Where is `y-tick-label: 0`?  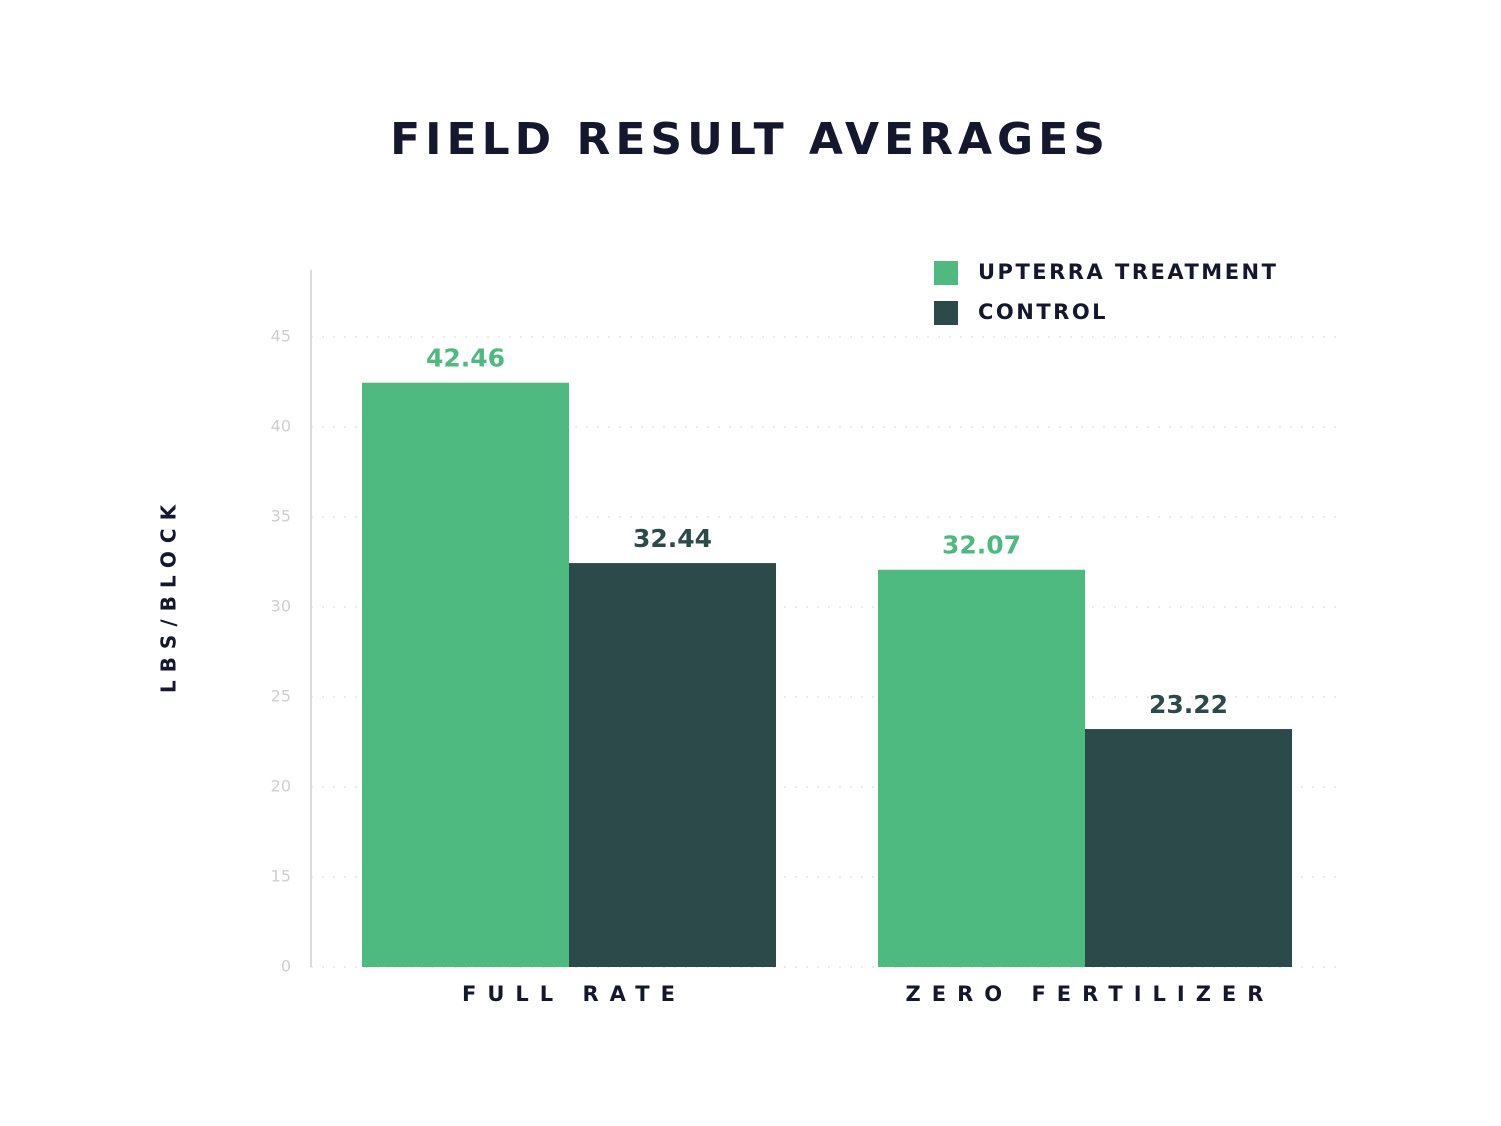
y-tick-label: 0 is located at coordinates (286, 966).